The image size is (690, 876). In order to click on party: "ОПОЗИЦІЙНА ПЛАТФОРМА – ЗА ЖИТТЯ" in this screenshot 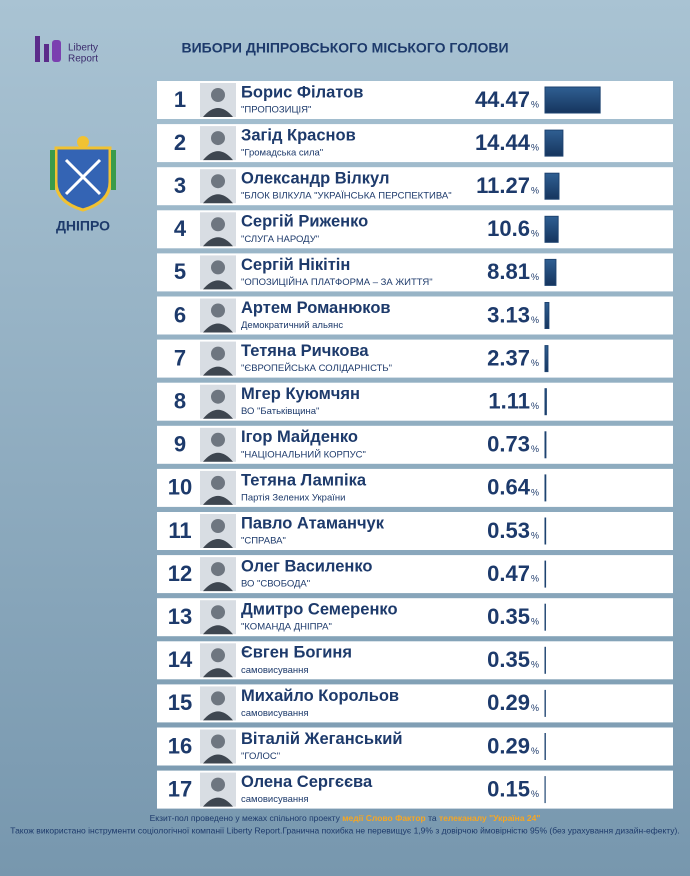, I will do `click(337, 282)`.